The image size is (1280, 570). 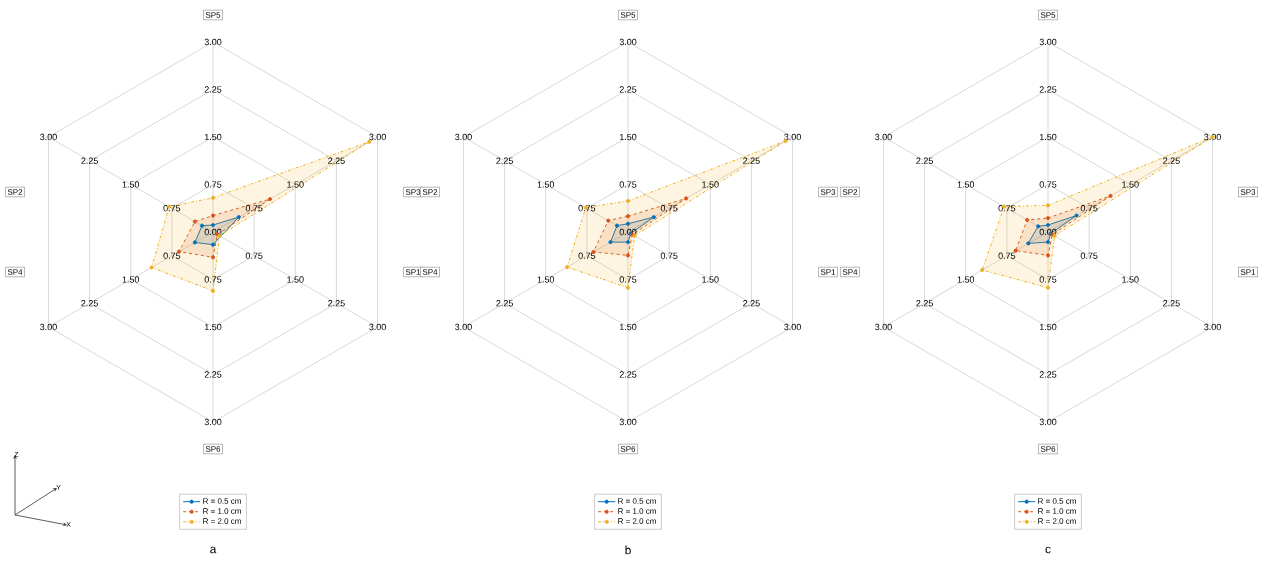 What do you see at coordinates (628, 550) in the screenshot?
I see `text: b` at bounding box center [628, 550].